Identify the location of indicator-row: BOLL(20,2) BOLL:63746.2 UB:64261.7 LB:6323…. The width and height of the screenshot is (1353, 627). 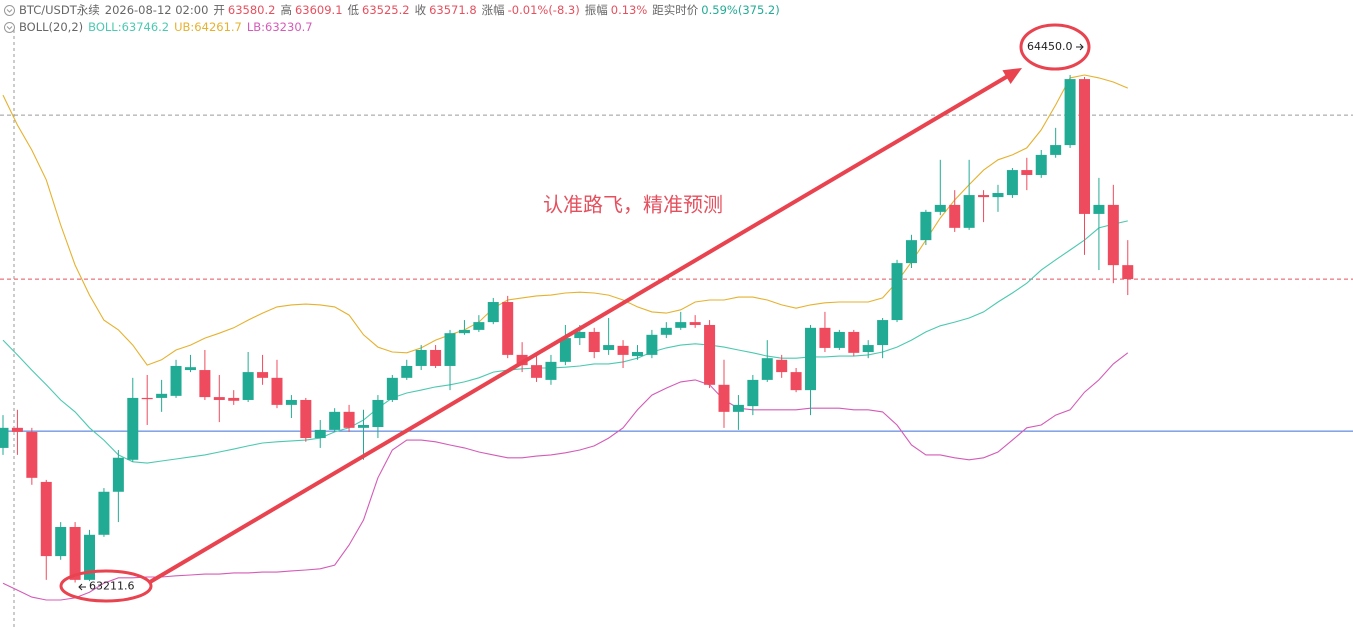
(161, 27).